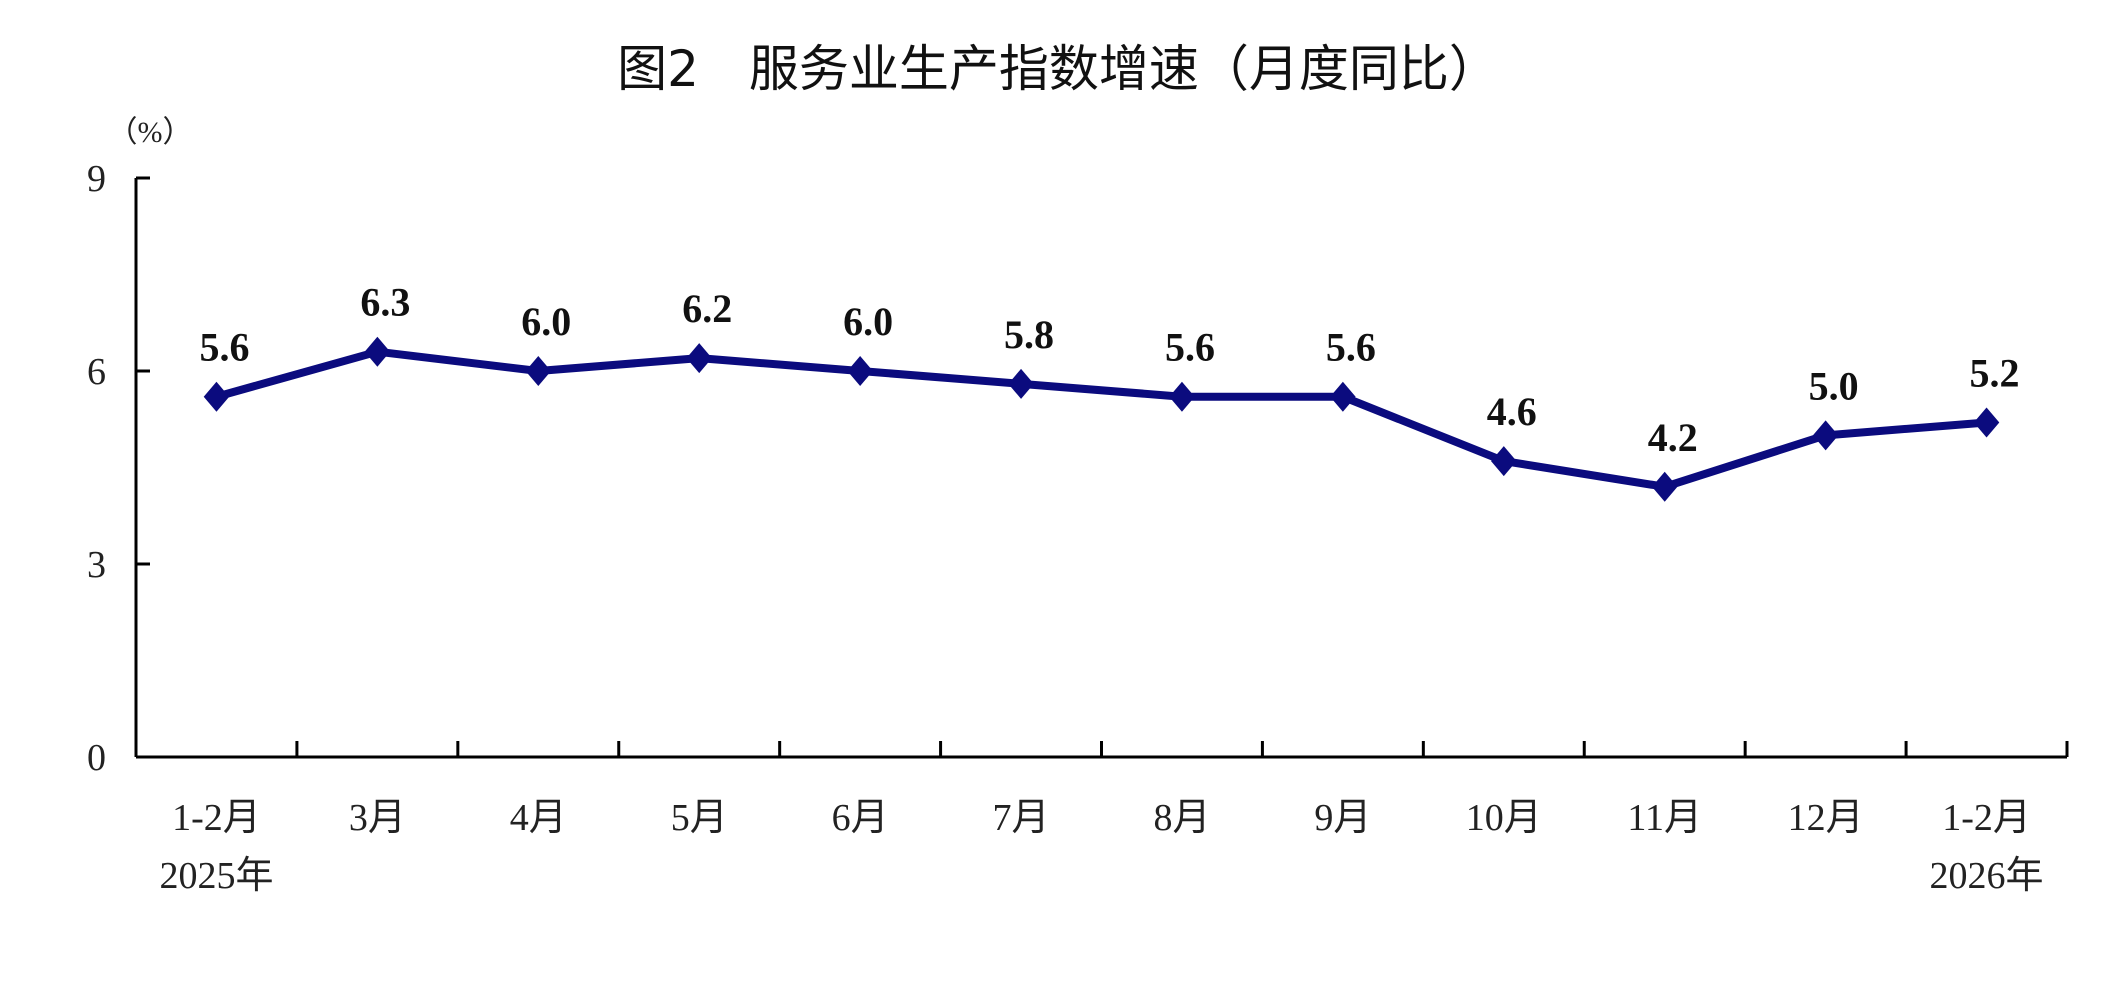  Describe the element at coordinates (96, 758) in the screenshot. I see `y-tick-label: 0` at that location.